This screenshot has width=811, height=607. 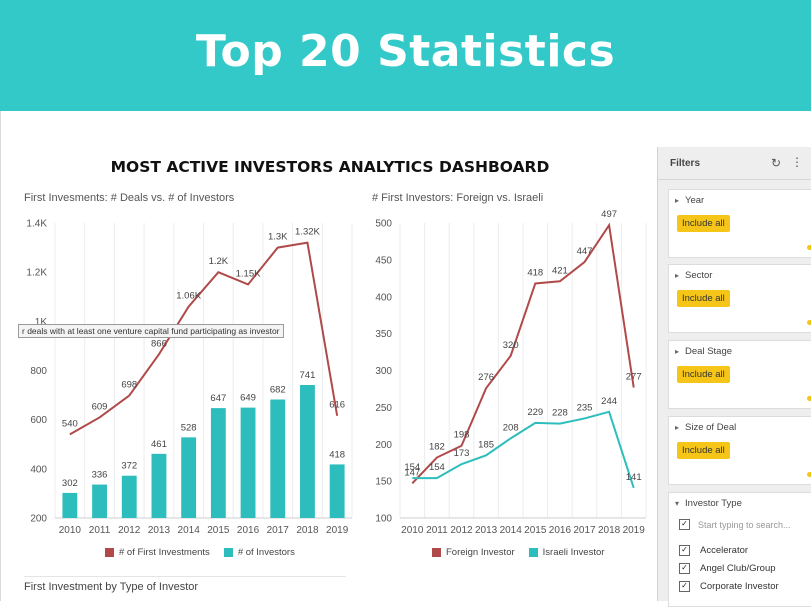 What do you see at coordinates (738, 568) in the screenshot?
I see `option-label: Angel Club/Group` at bounding box center [738, 568].